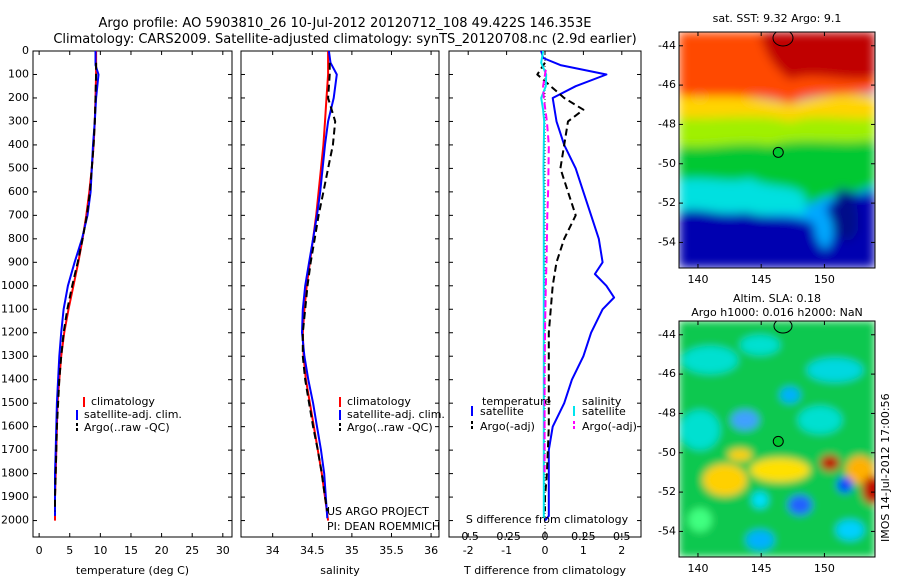  Describe the element at coordinates (18, 120) in the screenshot. I see `depth-tick-label: 300` at that location.